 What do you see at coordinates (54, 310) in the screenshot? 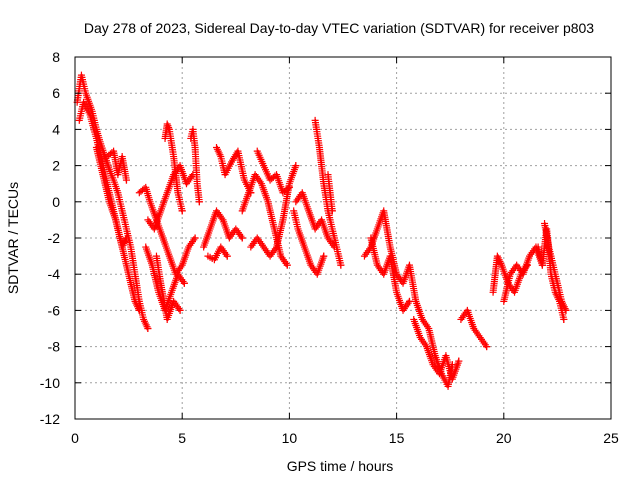
I see `y-tick-label: -6` at bounding box center [54, 310].